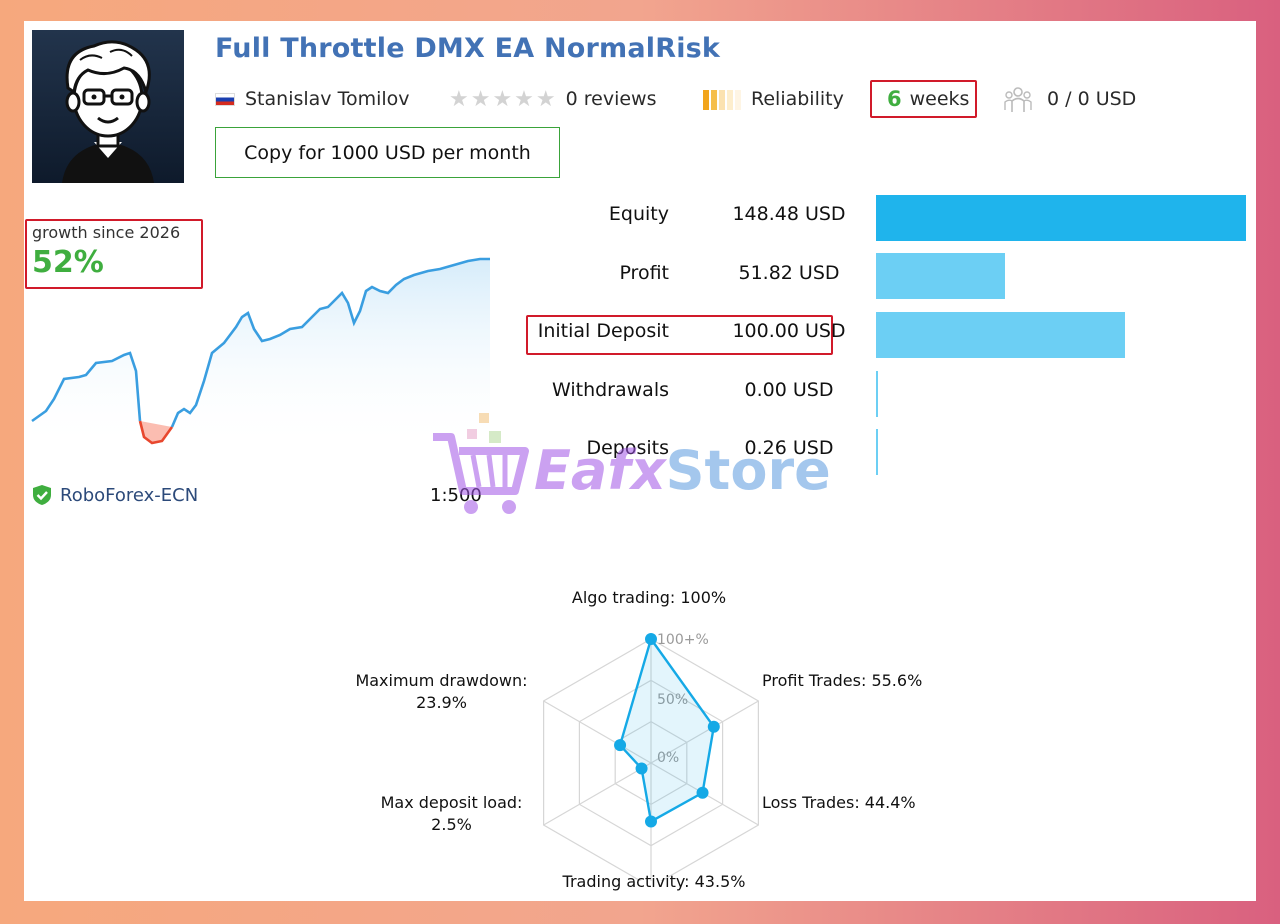 This screenshot has height=924, width=1280. Describe the element at coordinates (611, 99) in the screenshot. I see `reviews-count: 0 reviews` at that location.